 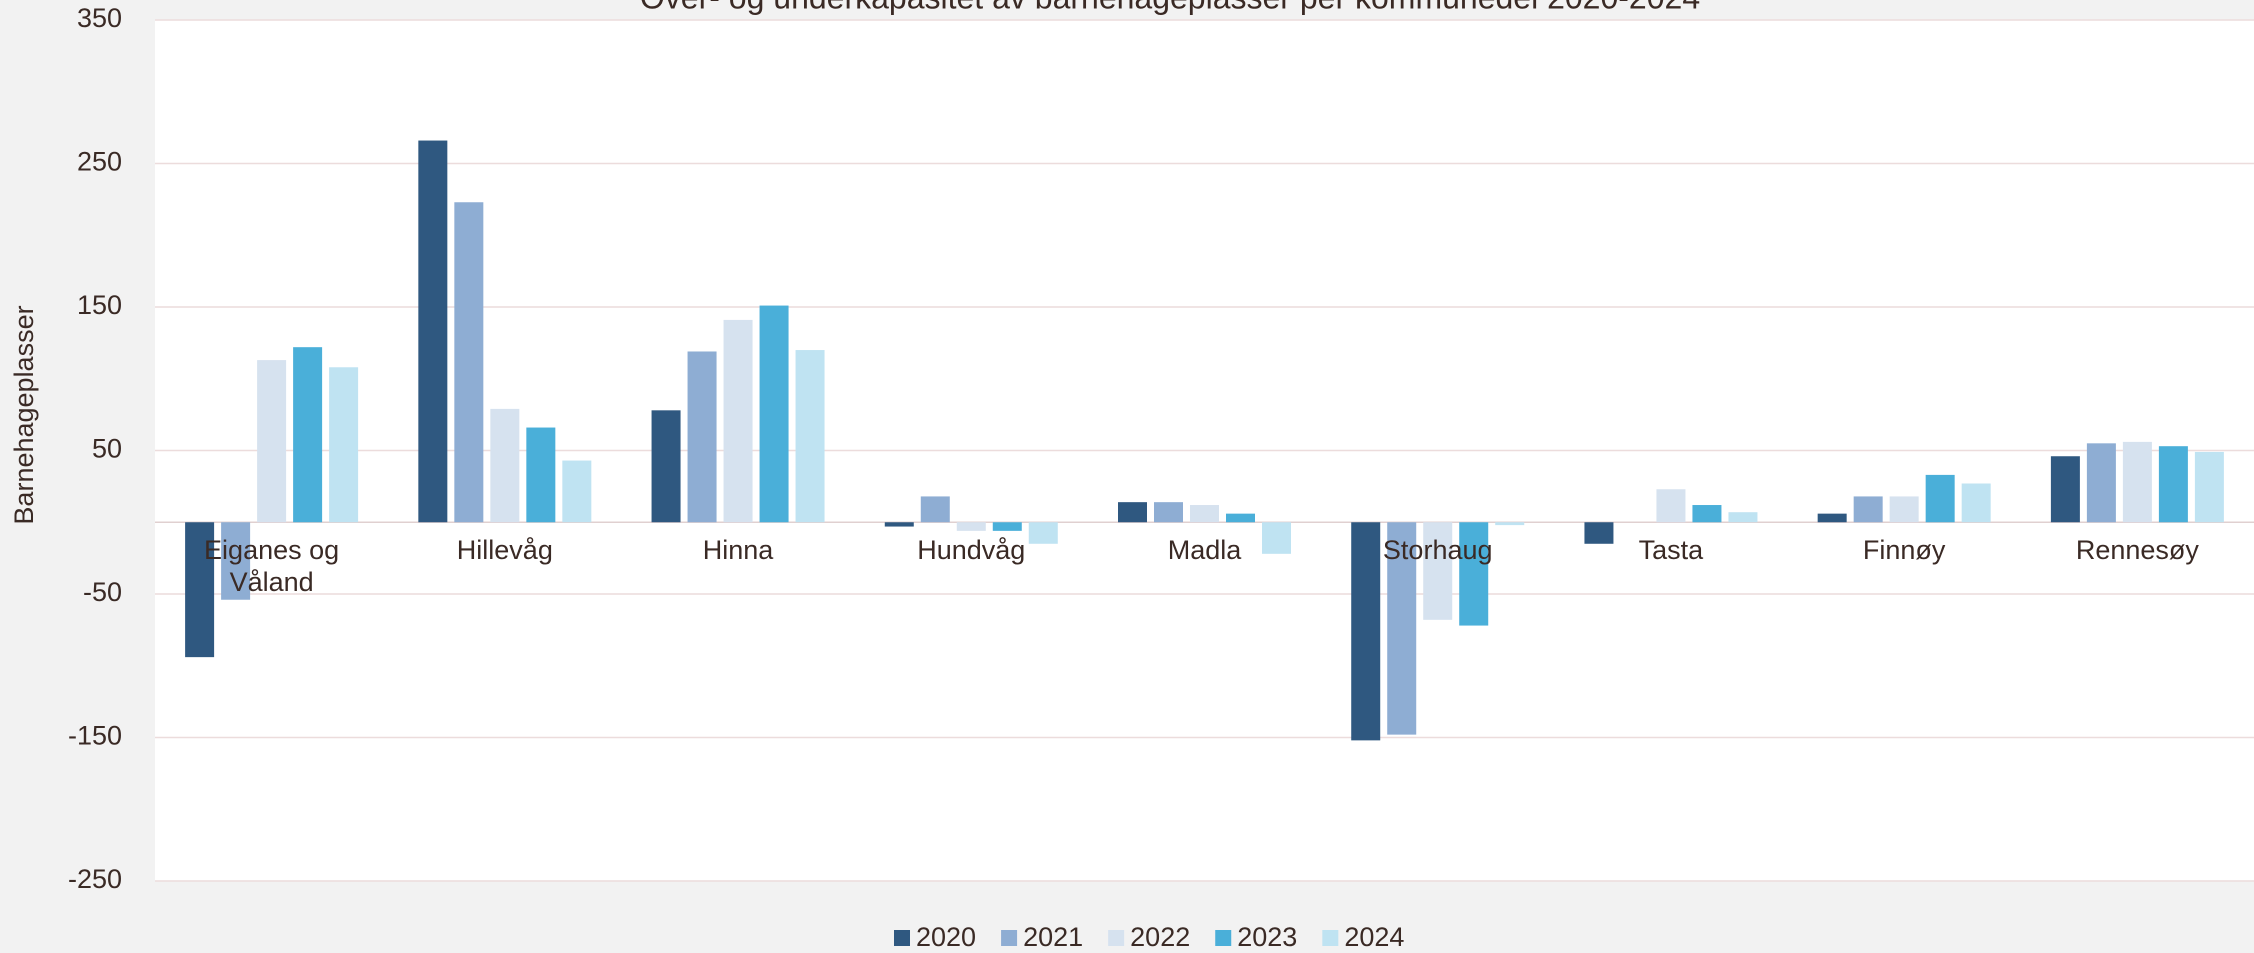 I want to click on x-tick-label: Hillevåg, so click(x=504, y=550).